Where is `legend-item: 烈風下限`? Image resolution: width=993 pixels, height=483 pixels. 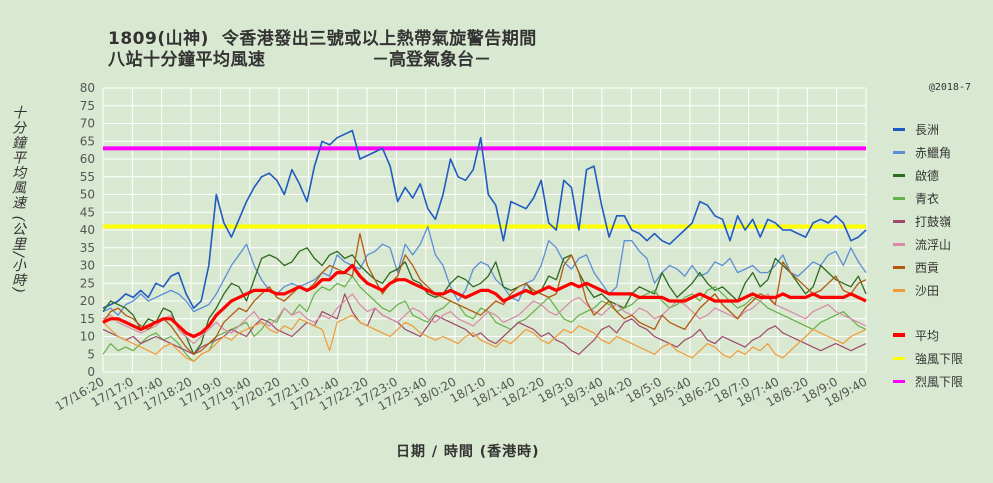 legend-item: 烈風下限 is located at coordinates (943, 381).